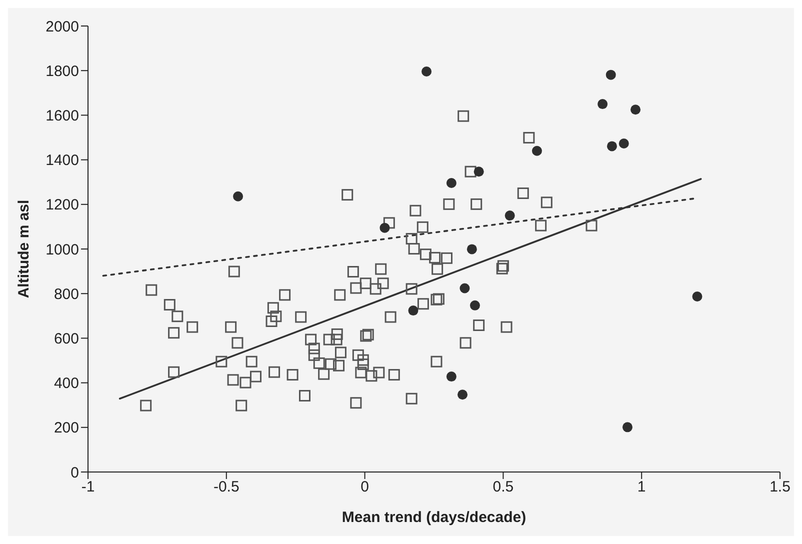  What do you see at coordinates (62, 161) in the screenshot?
I see `y-tick-label: 1400` at bounding box center [62, 161].